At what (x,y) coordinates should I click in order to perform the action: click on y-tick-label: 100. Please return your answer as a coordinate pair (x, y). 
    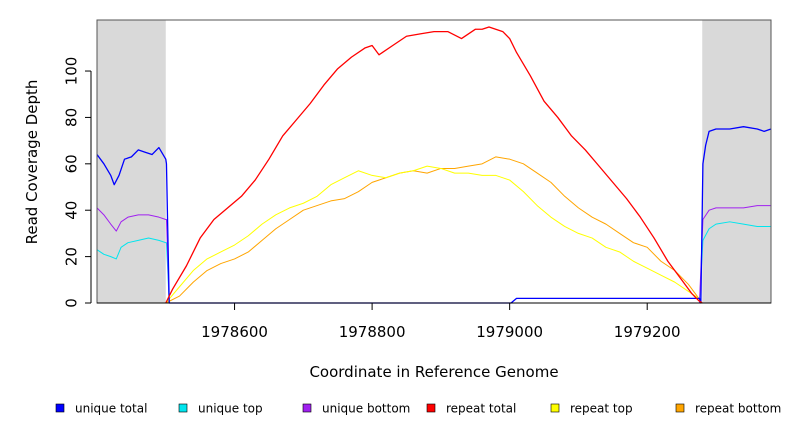
    Looking at the image, I should click on (71, 71).